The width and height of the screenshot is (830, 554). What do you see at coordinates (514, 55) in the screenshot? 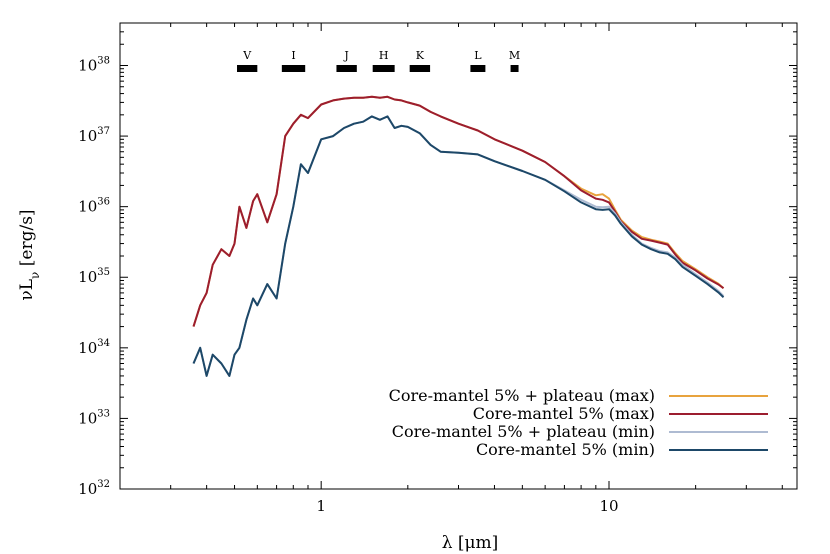
I see `band-label-M: M` at bounding box center [514, 55].